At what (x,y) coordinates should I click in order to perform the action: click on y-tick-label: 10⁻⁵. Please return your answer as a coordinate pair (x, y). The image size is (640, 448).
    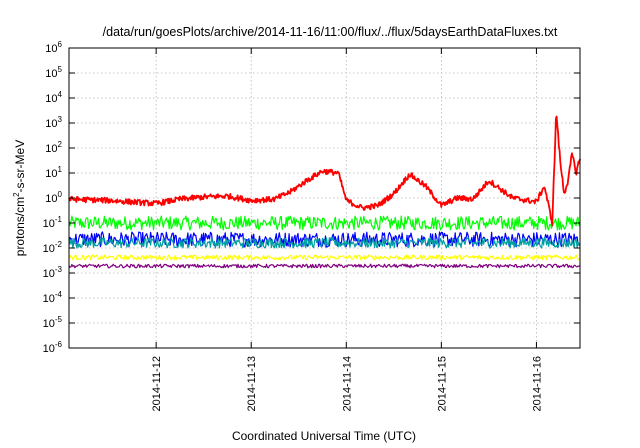
    Looking at the image, I should click on (53, 322).